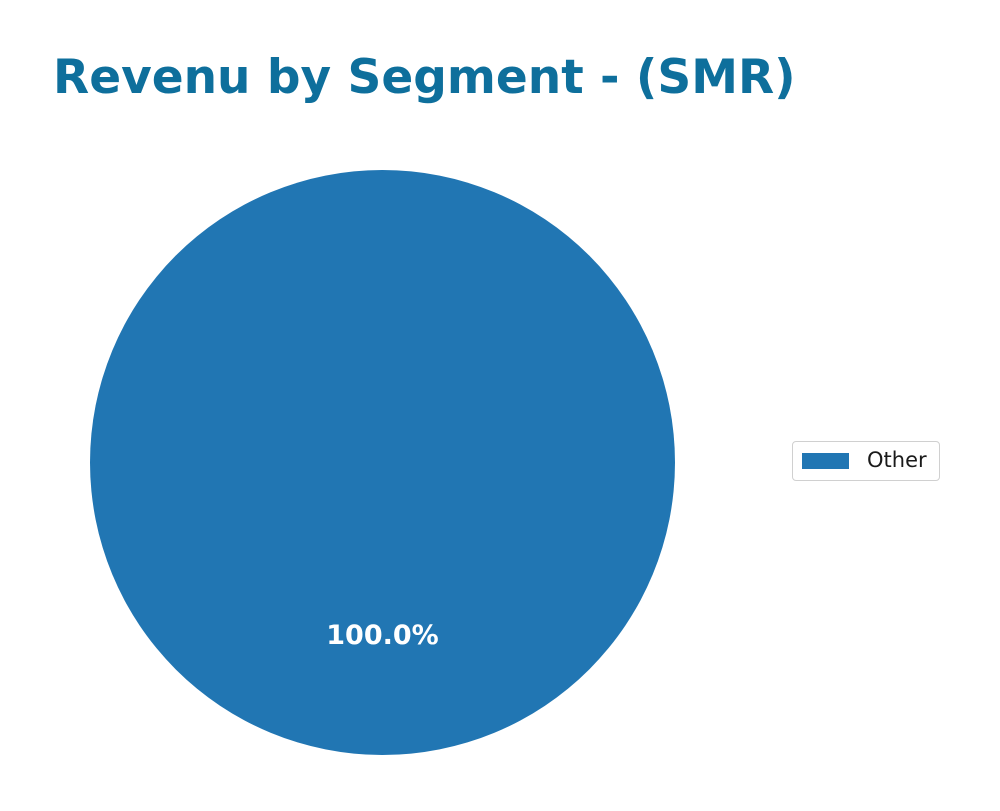  What do you see at coordinates (897, 460) in the screenshot?
I see `legend-label-other: Other` at bounding box center [897, 460].